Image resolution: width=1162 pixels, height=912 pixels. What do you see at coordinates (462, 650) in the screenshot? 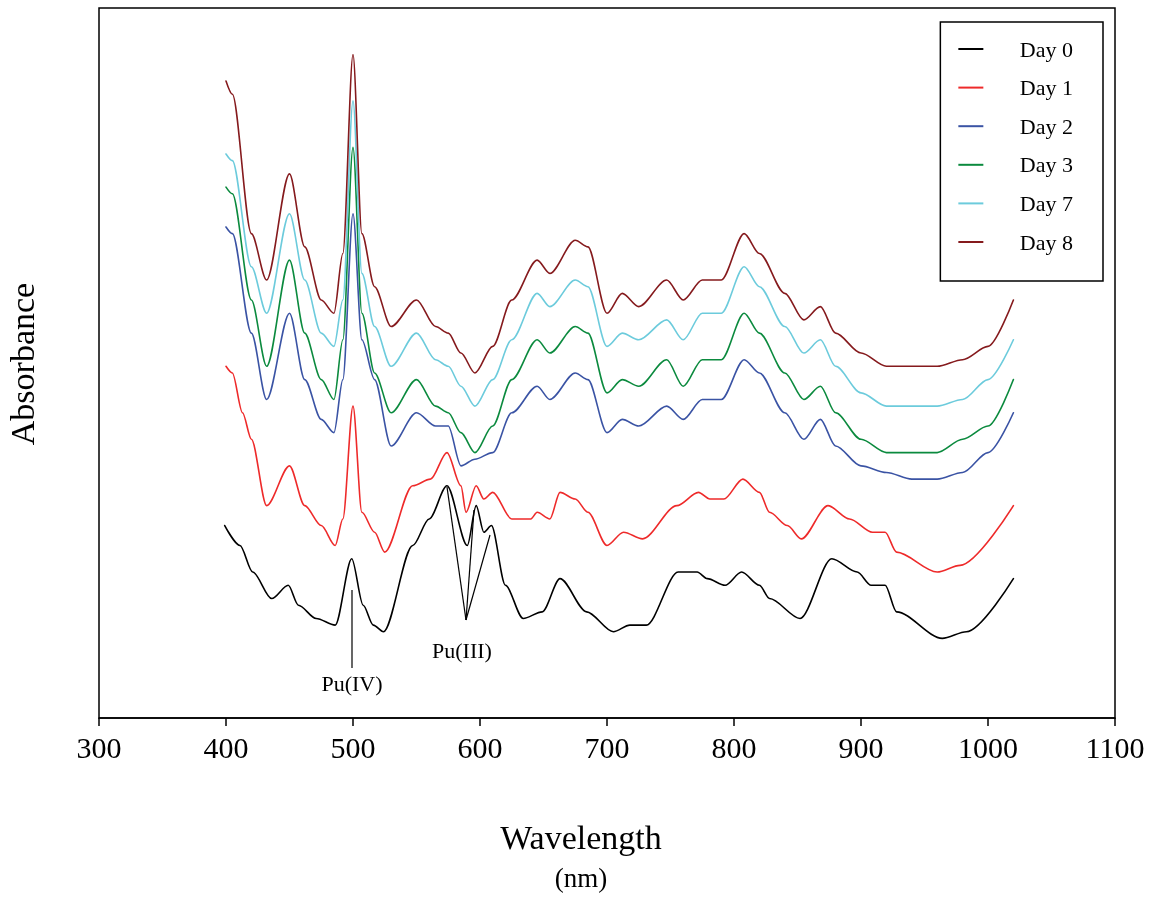
I see `annotation: Pu(III)` at bounding box center [462, 650].